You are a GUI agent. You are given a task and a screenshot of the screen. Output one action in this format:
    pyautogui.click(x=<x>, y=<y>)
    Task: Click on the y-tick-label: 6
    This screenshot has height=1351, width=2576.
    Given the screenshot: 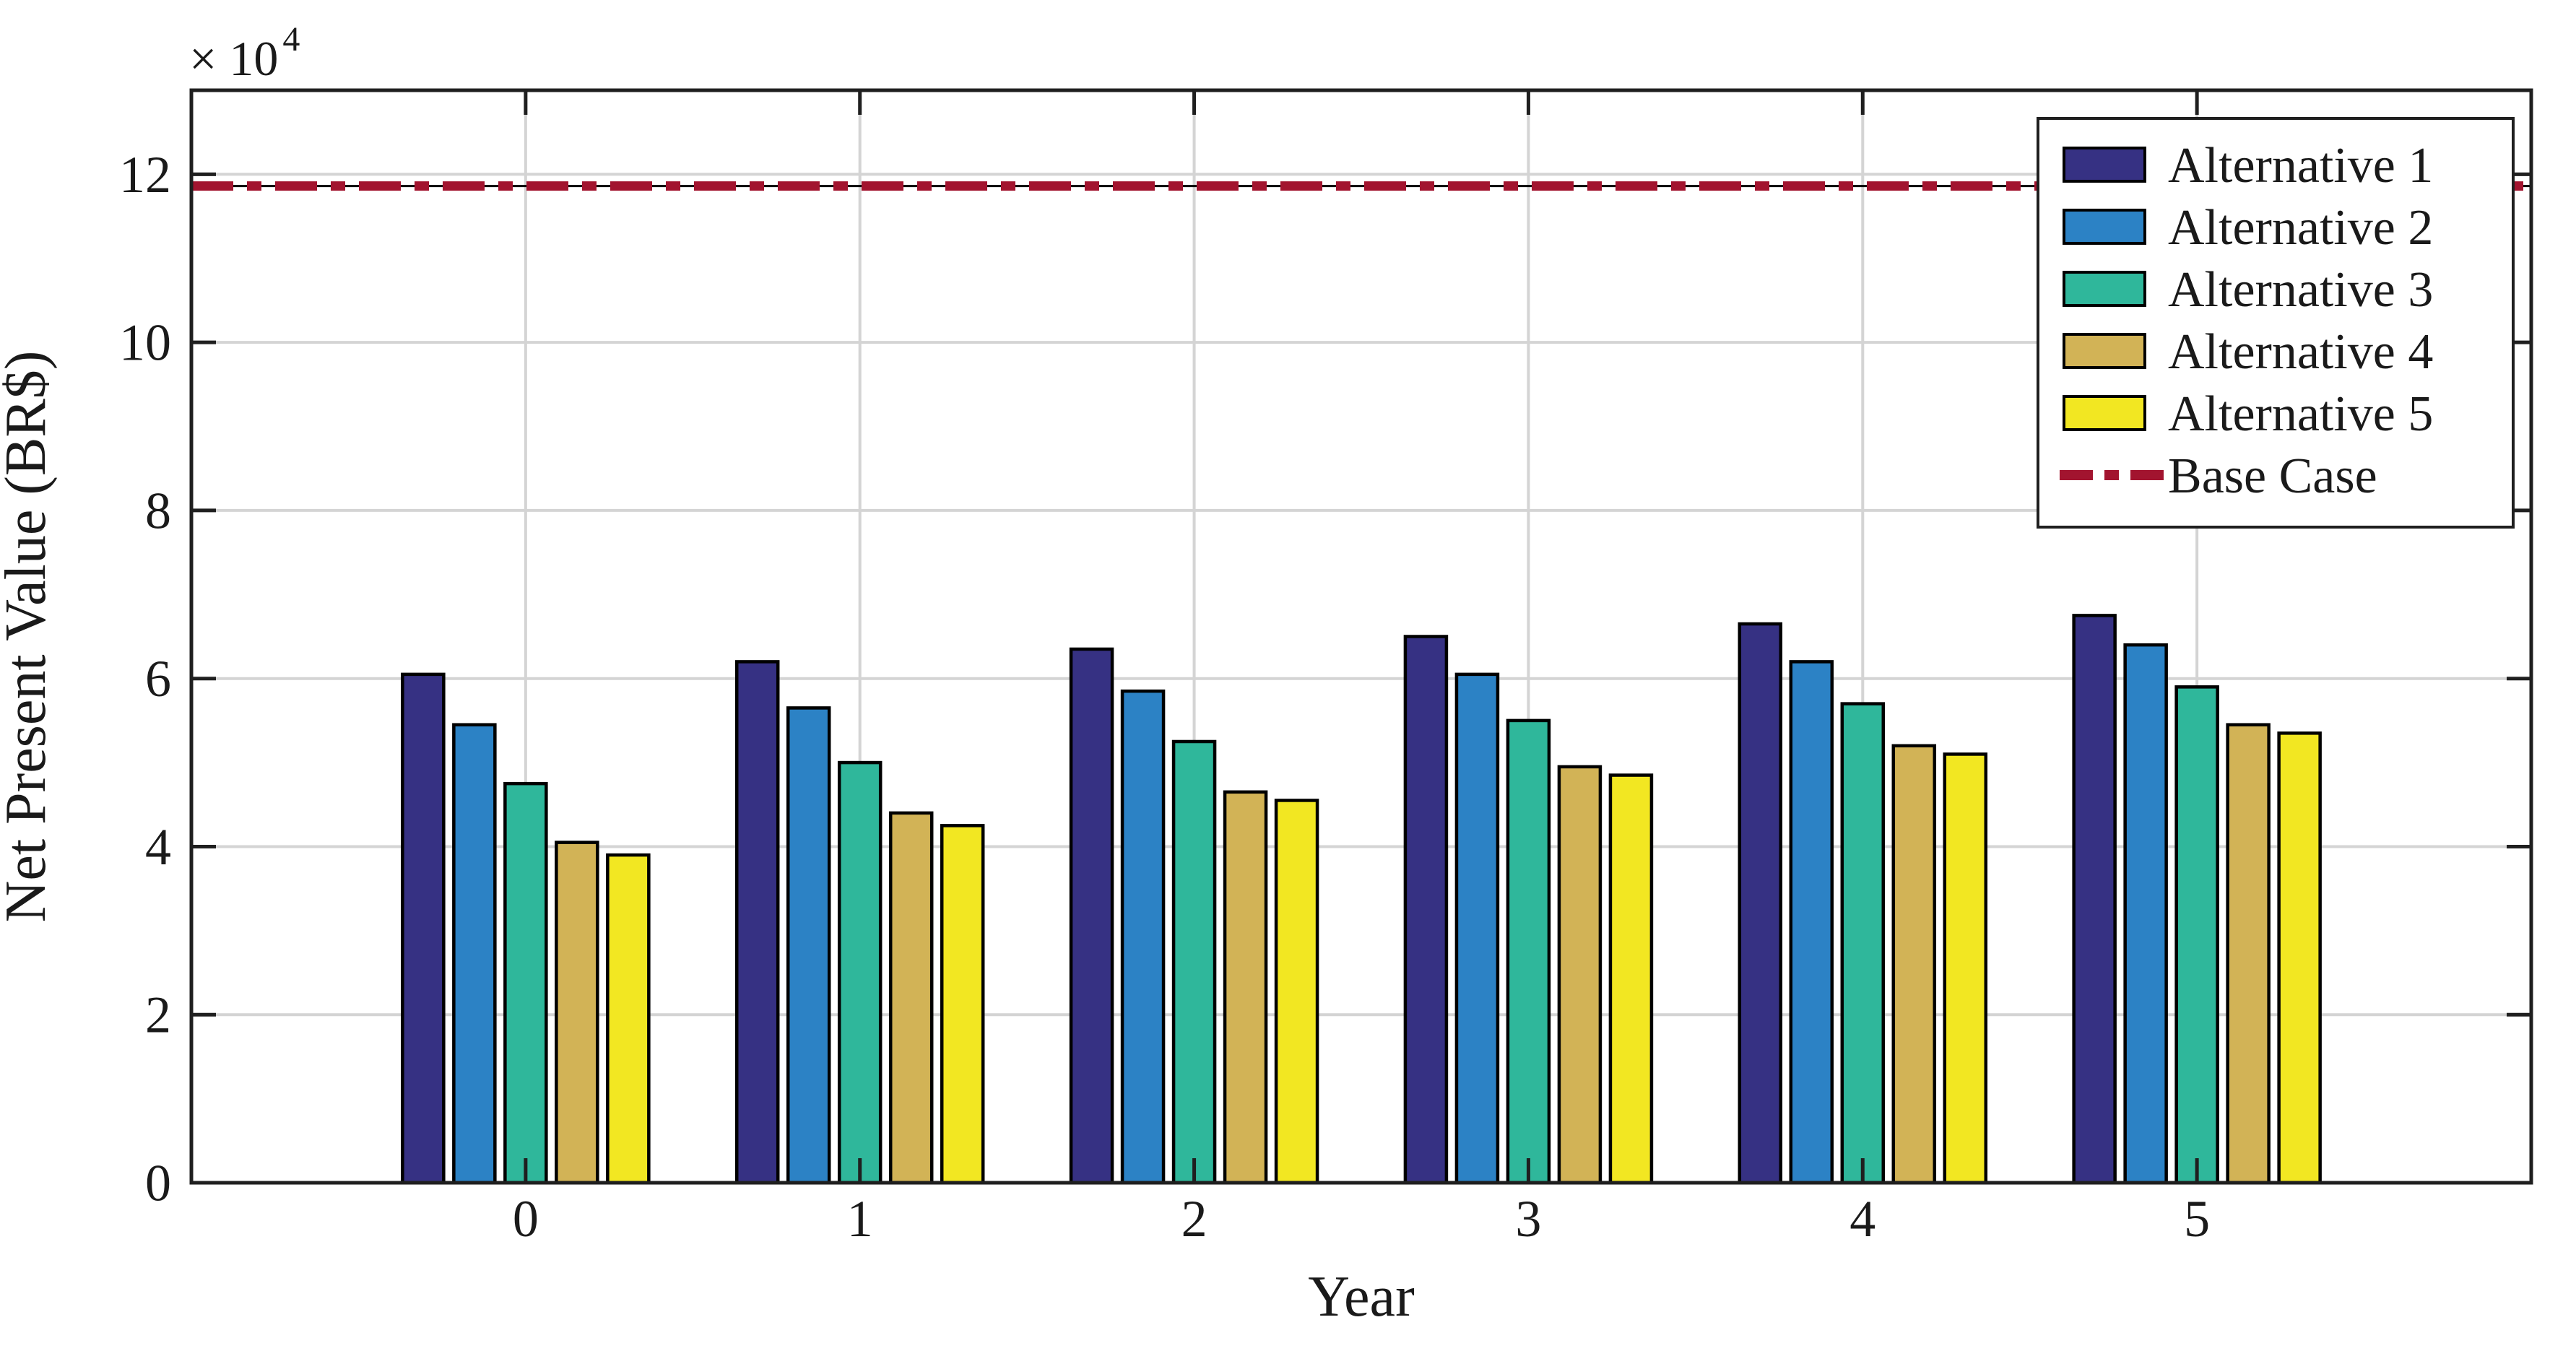 What is the action you would take?
    pyautogui.click(x=158, y=679)
    